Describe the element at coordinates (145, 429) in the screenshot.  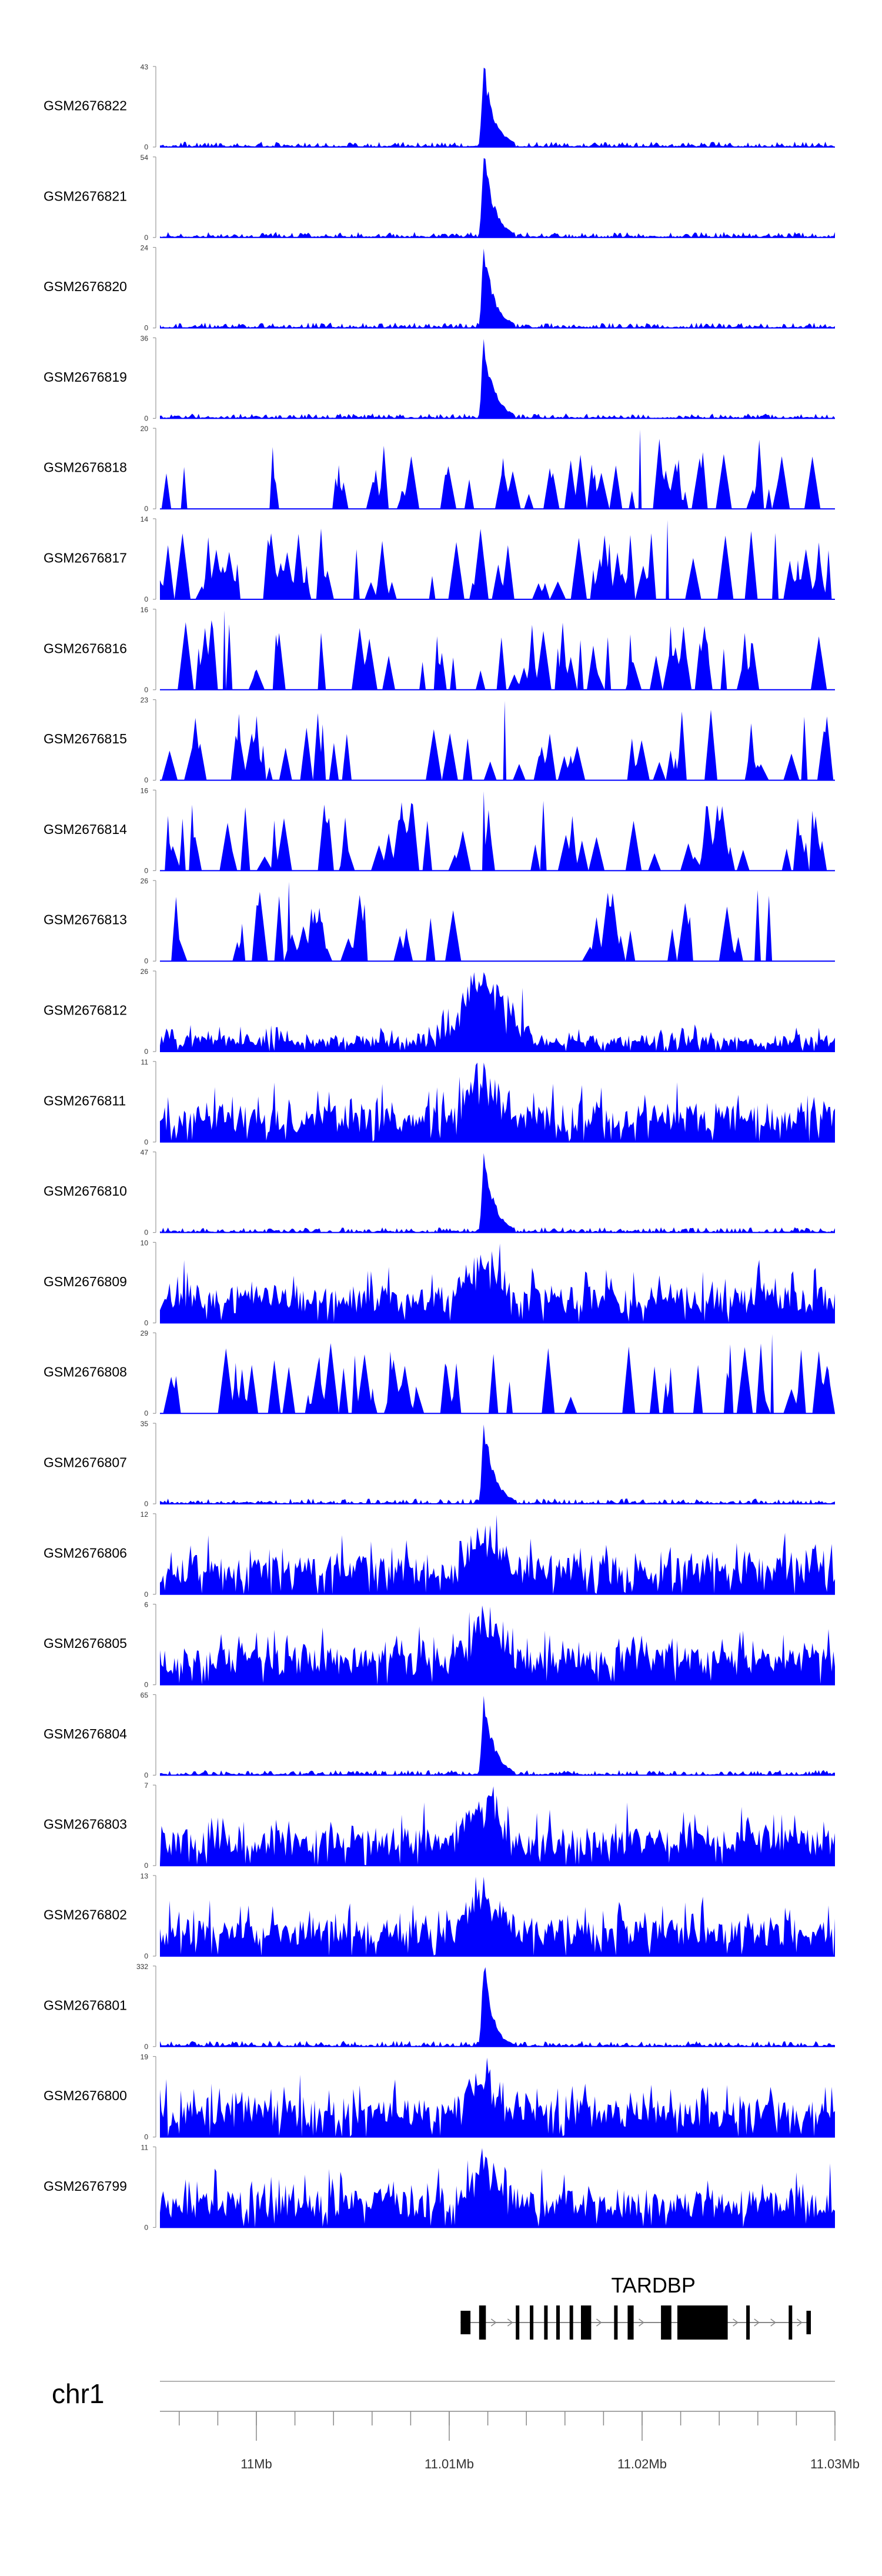
I see `y-max-label: 20` at that location.